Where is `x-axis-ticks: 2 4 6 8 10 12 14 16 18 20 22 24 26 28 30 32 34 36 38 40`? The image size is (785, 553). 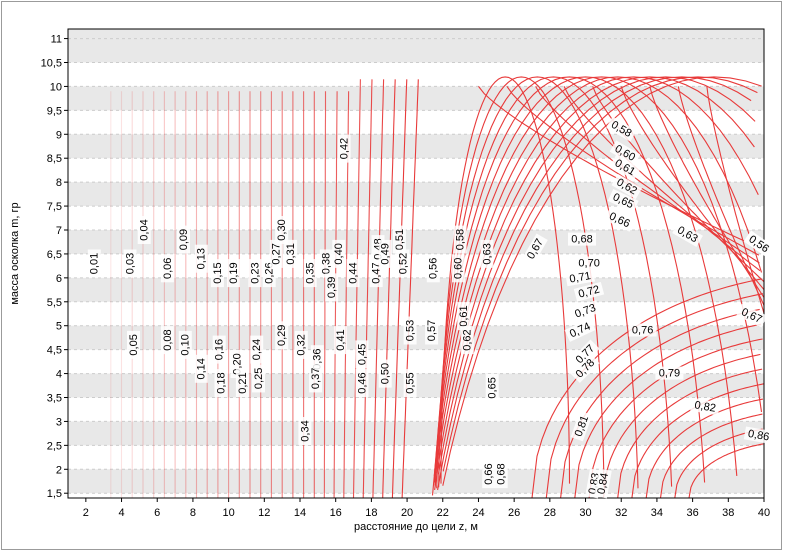
x-axis-ticks: 2 4 6 8 10 12 14 16 18 20 22 24 26 28 30 32 34 36 38 40 is located at coordinates (426, 508).